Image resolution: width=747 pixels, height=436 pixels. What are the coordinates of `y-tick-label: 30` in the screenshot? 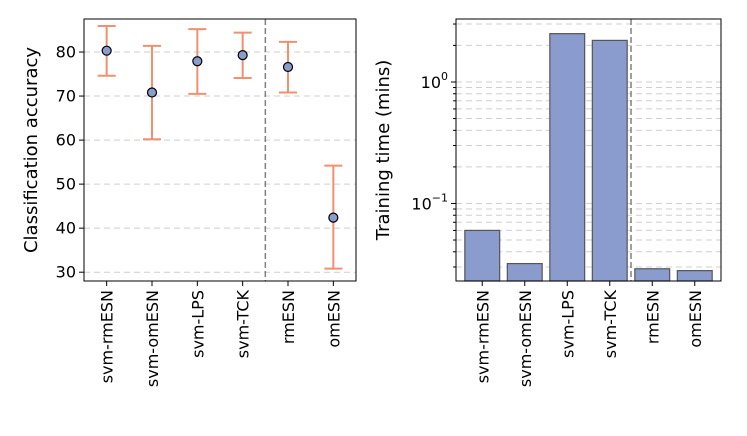 It's located at (66, 272).